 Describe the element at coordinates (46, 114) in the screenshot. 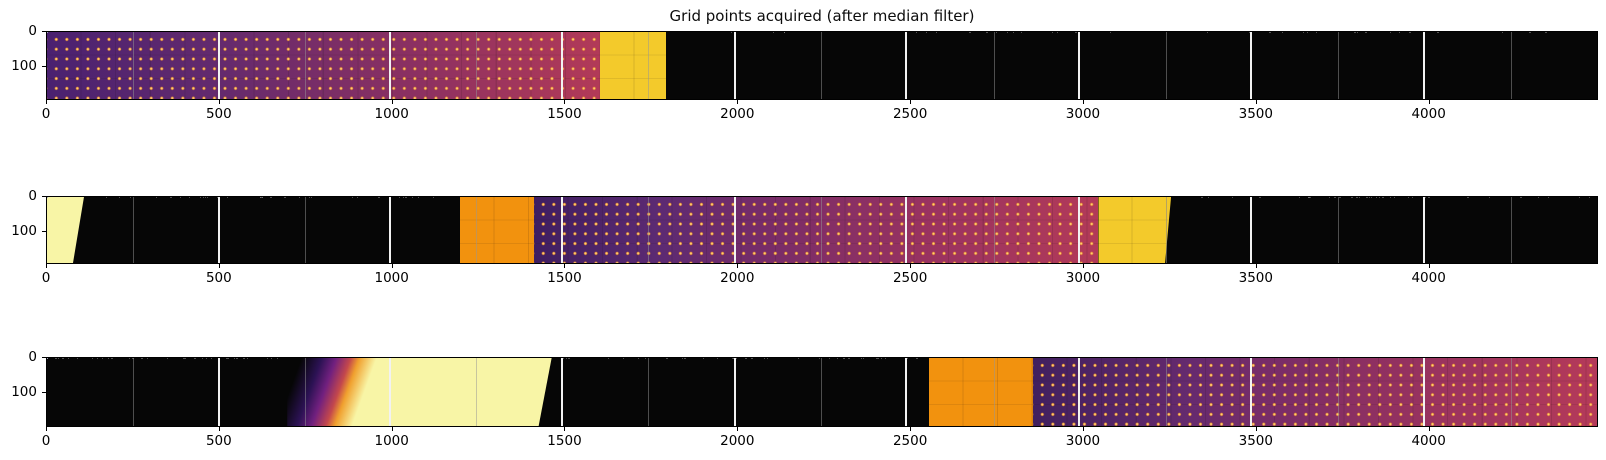

I see `x-tick-label: 0` at that location.